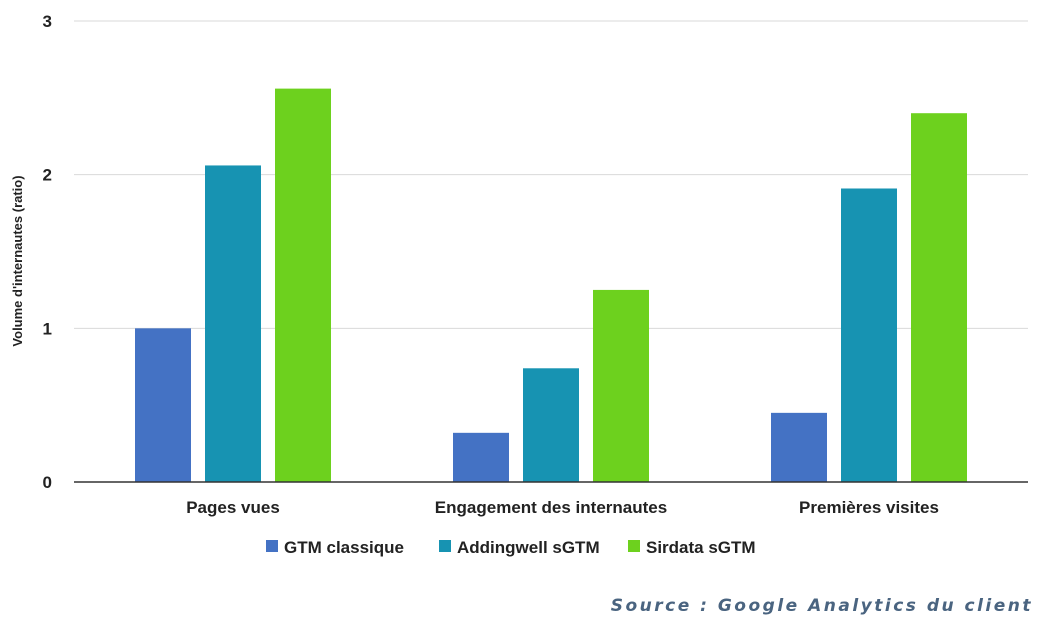 The width and height of the screenshot is (1045, 632). What do you see at coordinates (869, 507) in the screenshot?
I see `x-category-label: Premières visites` at bounding box center [869, 507].